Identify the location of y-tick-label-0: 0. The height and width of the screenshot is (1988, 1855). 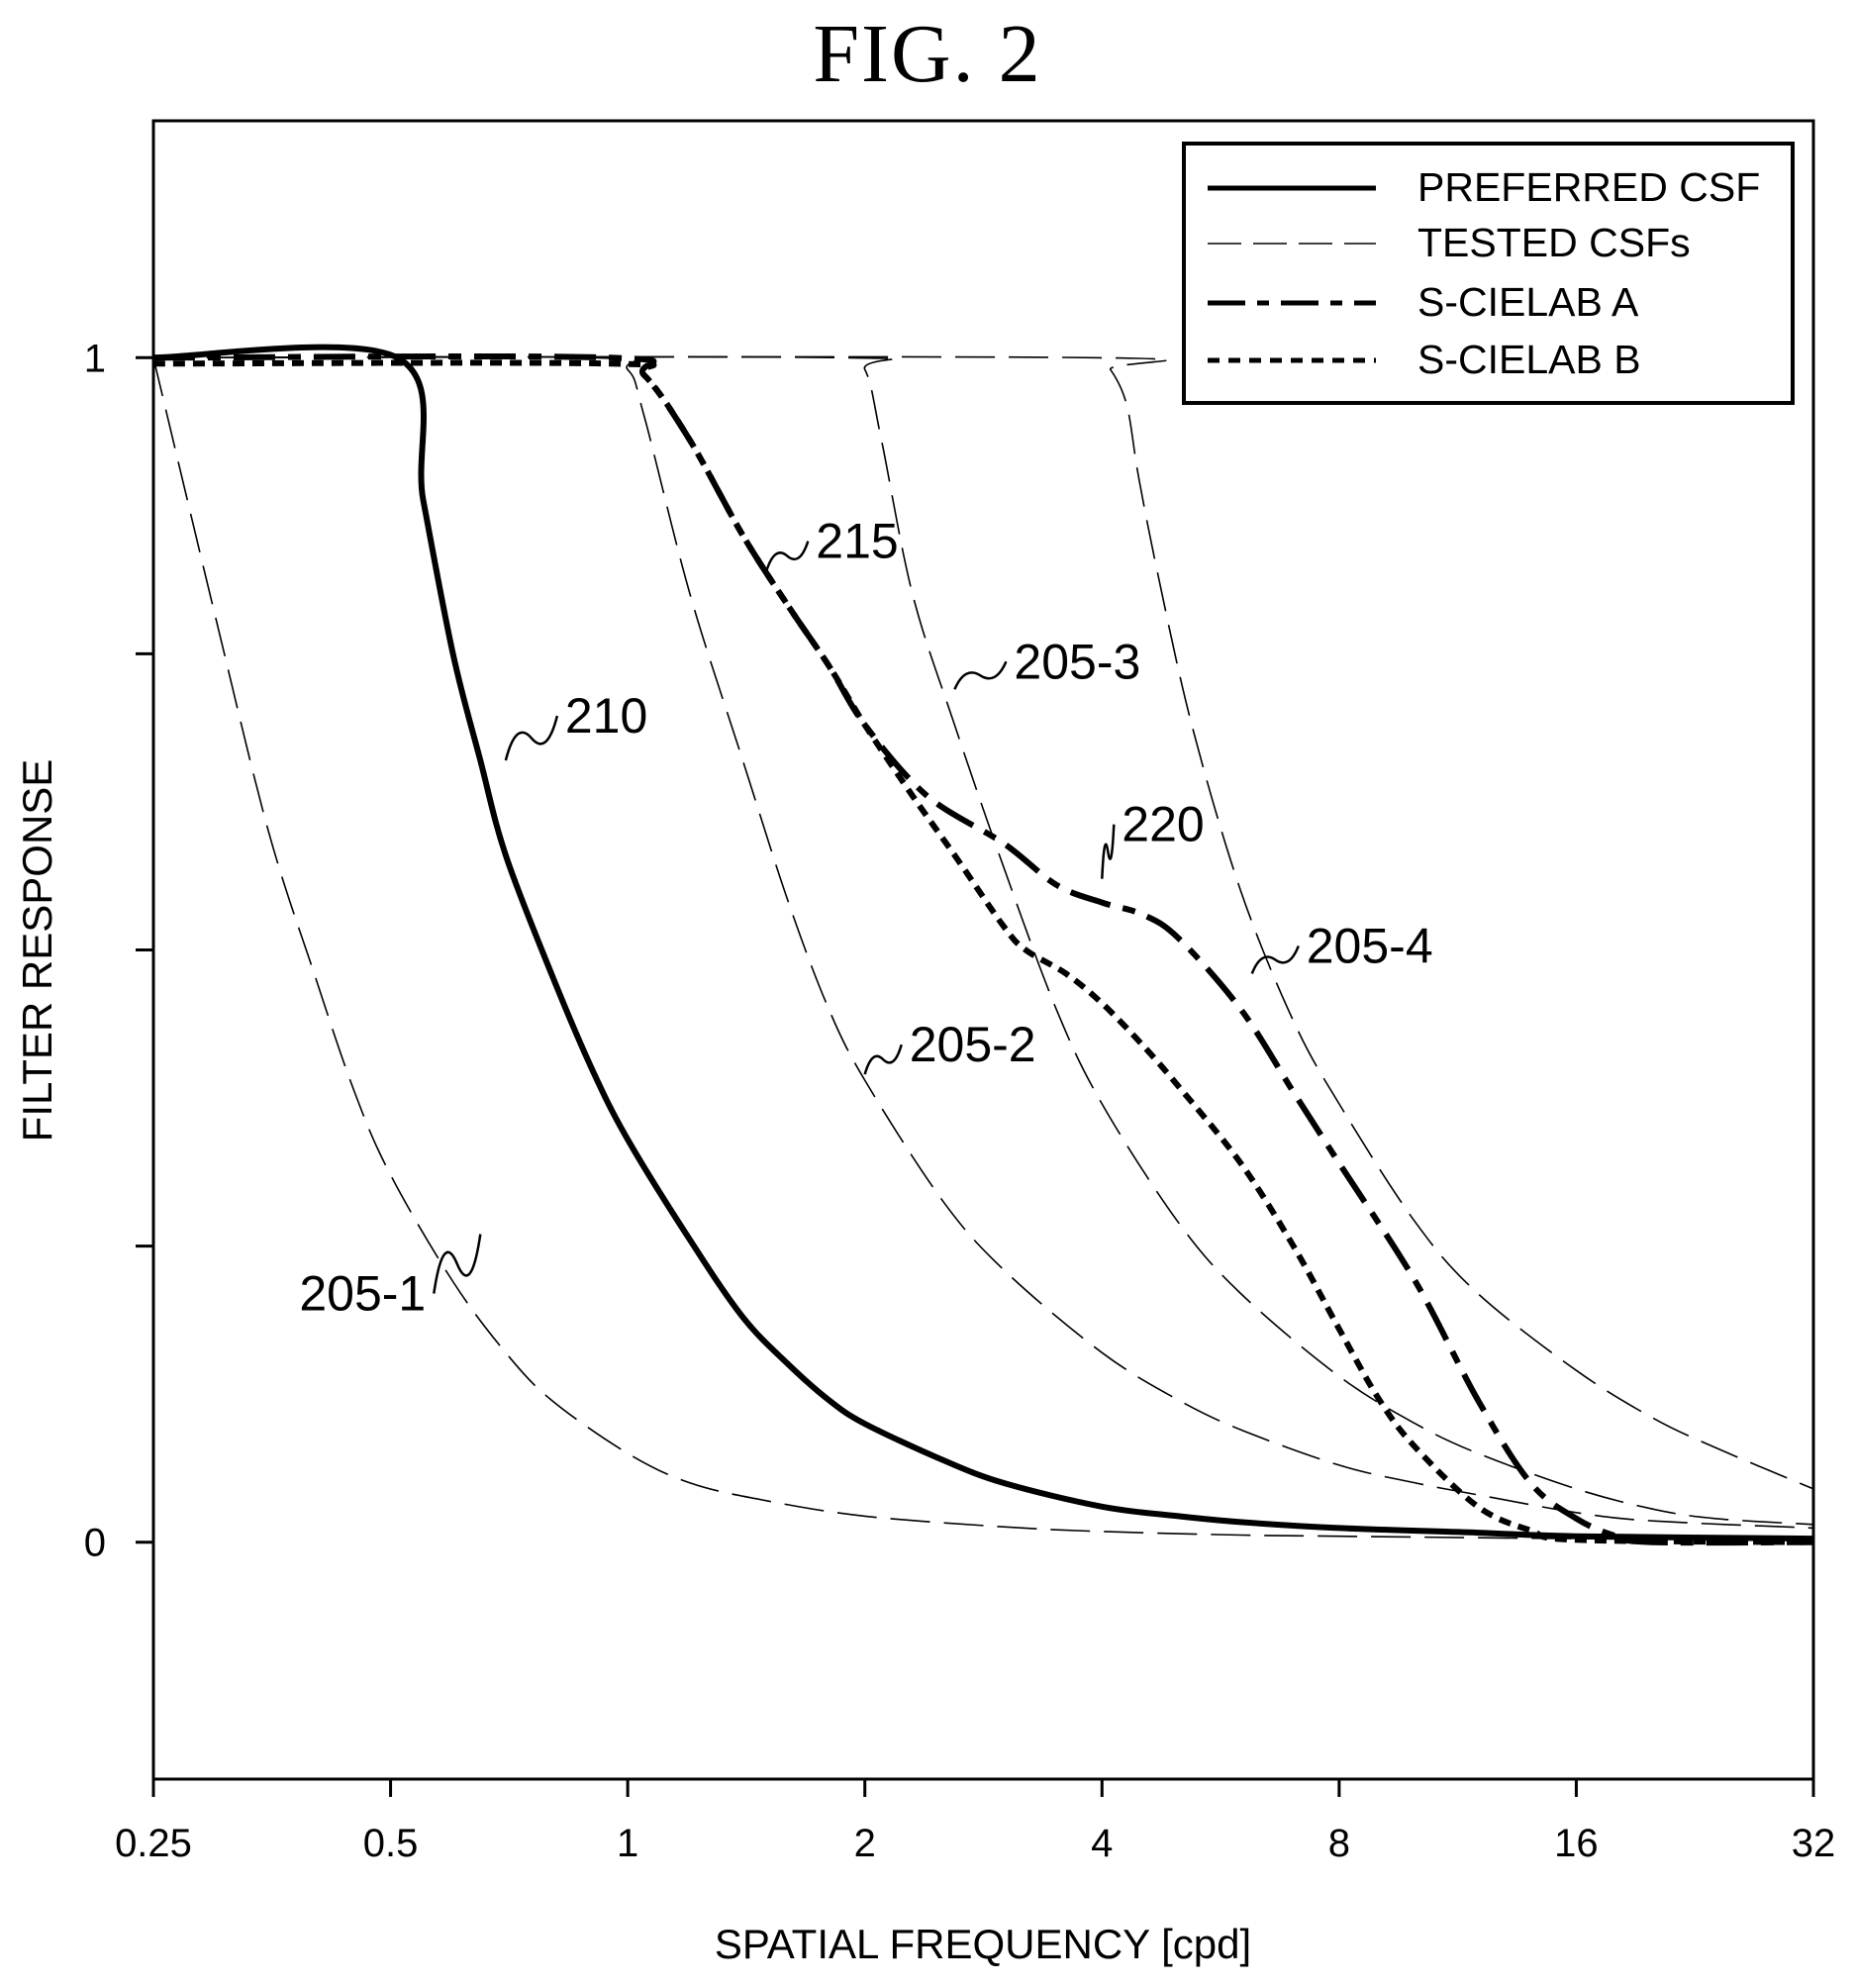
(95, 1543).